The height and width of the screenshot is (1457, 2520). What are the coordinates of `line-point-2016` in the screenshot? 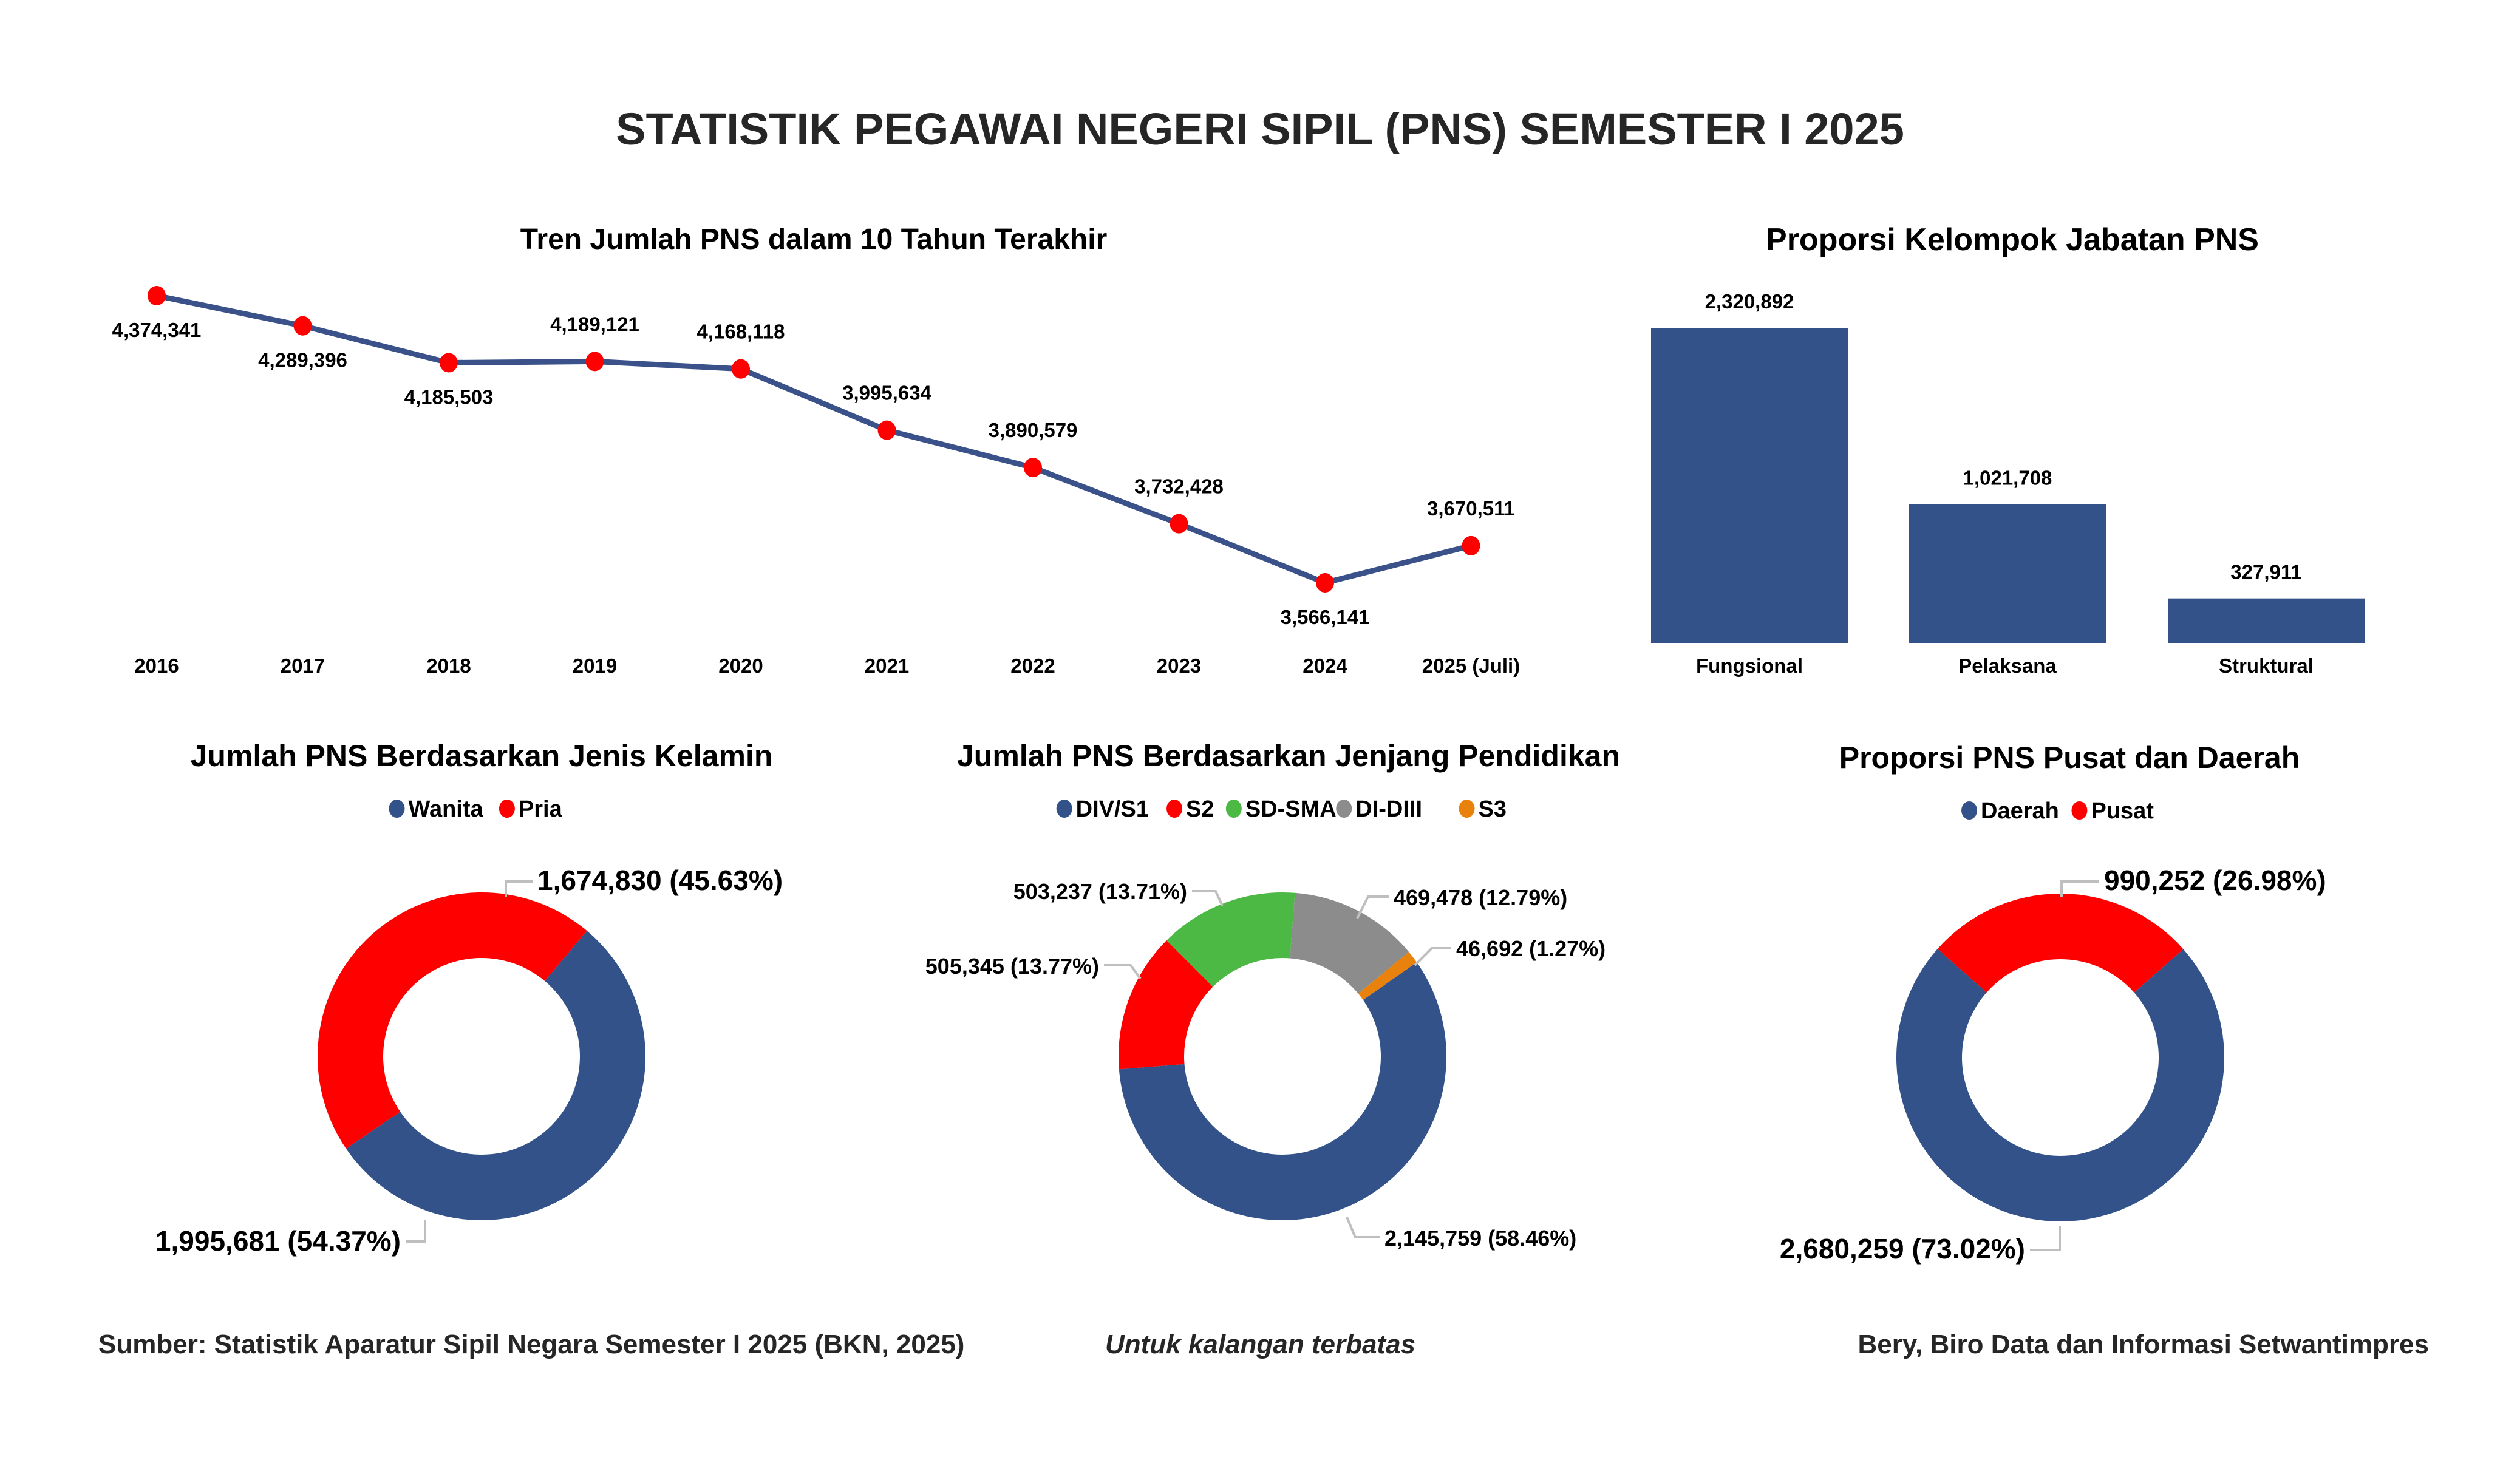 It's located at (157, 295).